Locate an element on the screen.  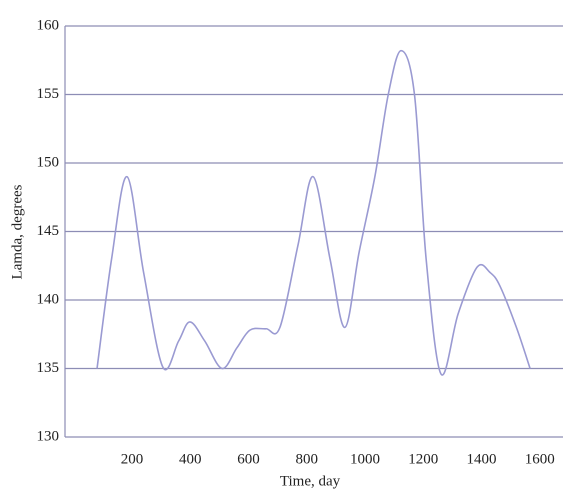
x-tick-label: 600 is located at coordinates (248, 459).